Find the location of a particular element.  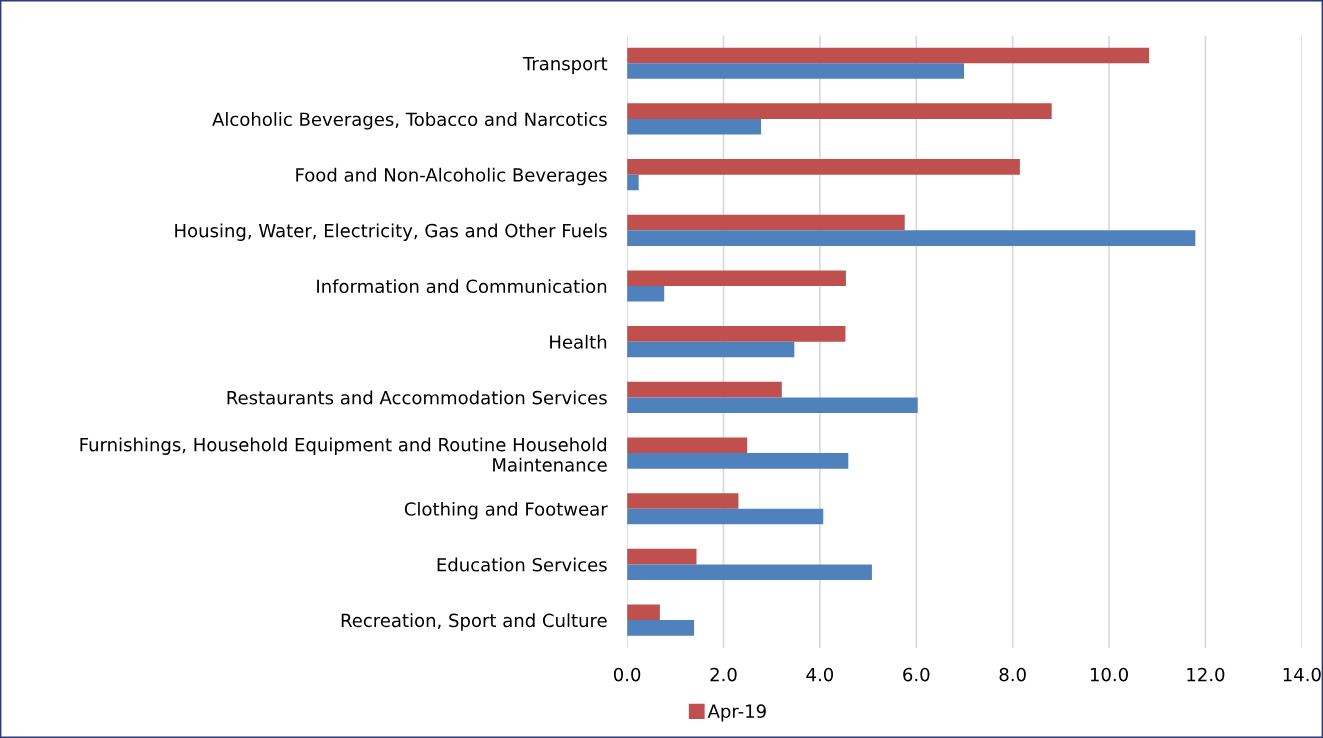

y-tick-label: Housing, Water, Electricity, Gas and Other Fuels is located at coordinates (391, 232).